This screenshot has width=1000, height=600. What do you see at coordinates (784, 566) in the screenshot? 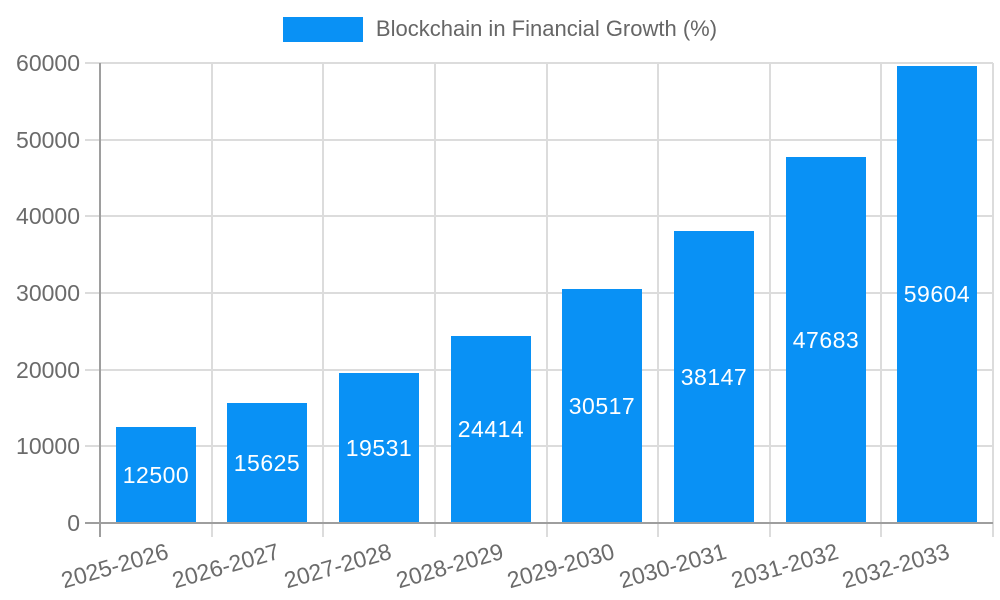
I see `x-axis-tick-label: 2031-2032` at bounding box center [784, 566].